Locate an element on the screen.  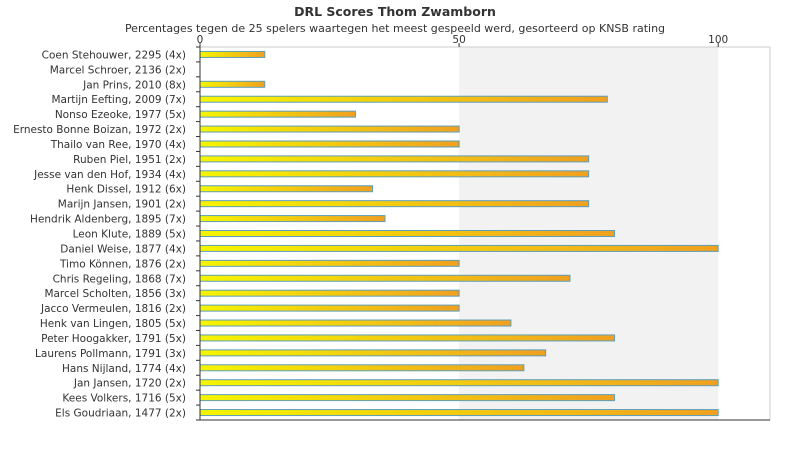
x-tick-label: 0 is located at coordinates (200, 40).